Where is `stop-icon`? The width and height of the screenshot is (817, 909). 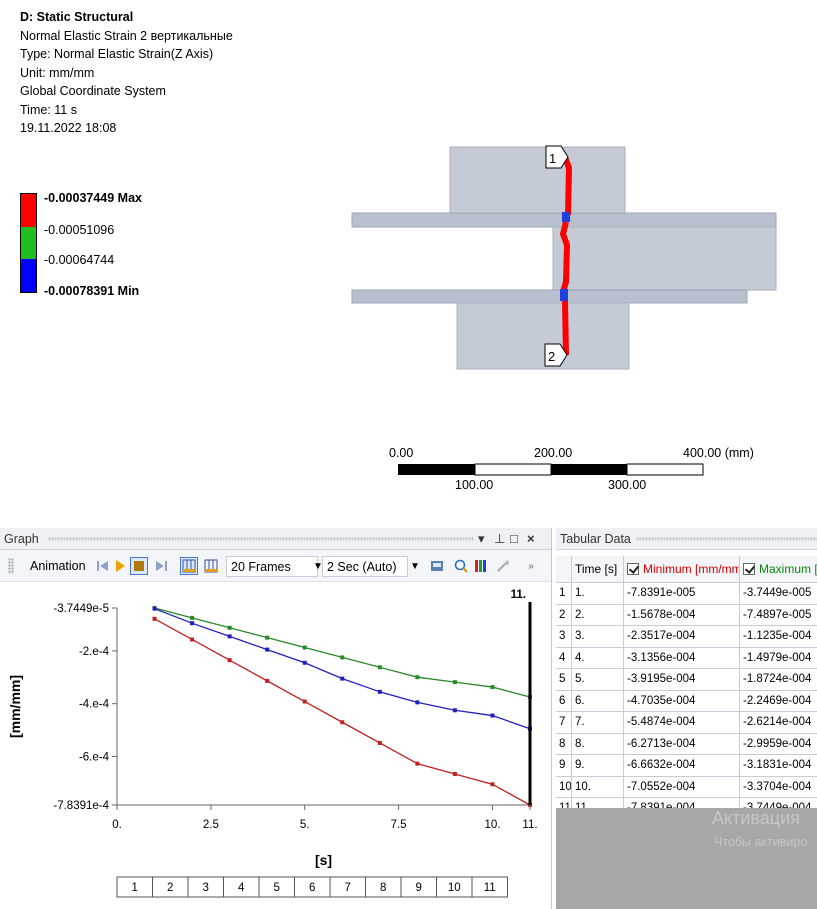 stop-icon is located at coordinates (139, 566).